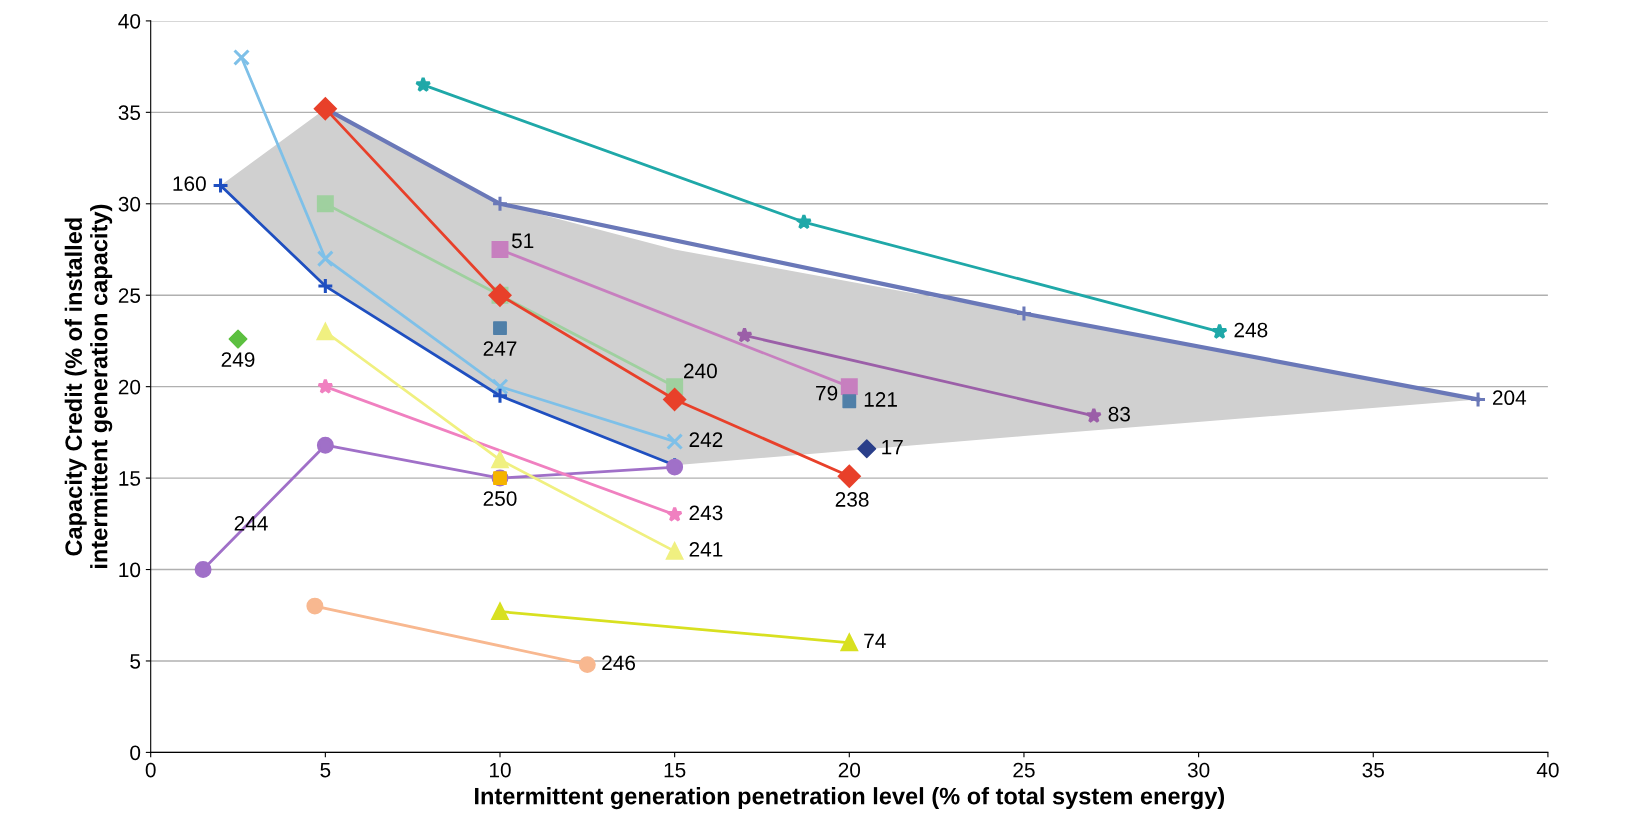 Image resolution: width=1638 pixels, height=836 pixels. What do you see at coordinates (1251, 330) in the screenshot?
I see `annotation: 248` at bounding box center [1251, 330].